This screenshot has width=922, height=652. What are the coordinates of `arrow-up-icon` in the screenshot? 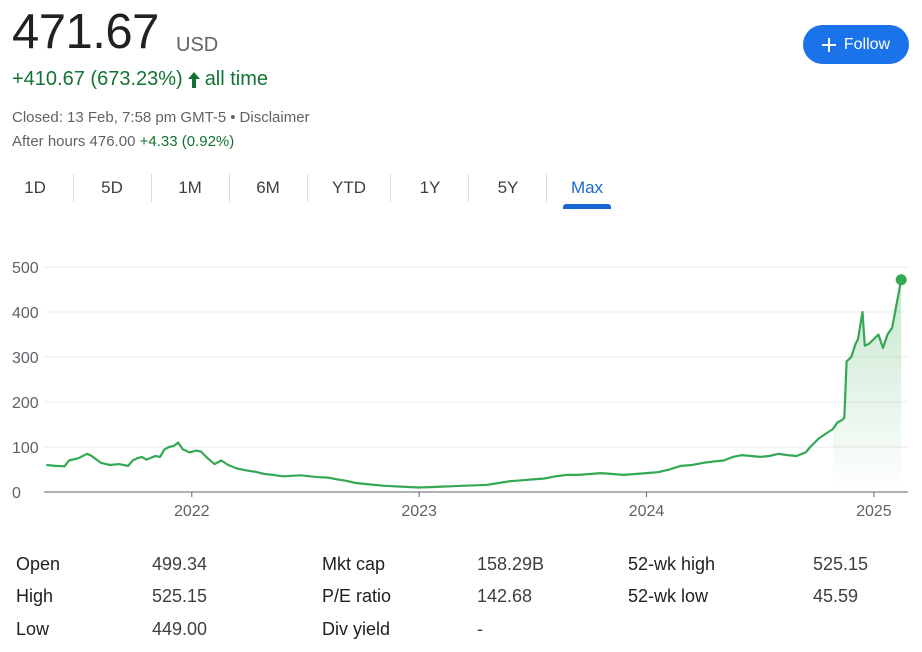 It's located at (193, 79).